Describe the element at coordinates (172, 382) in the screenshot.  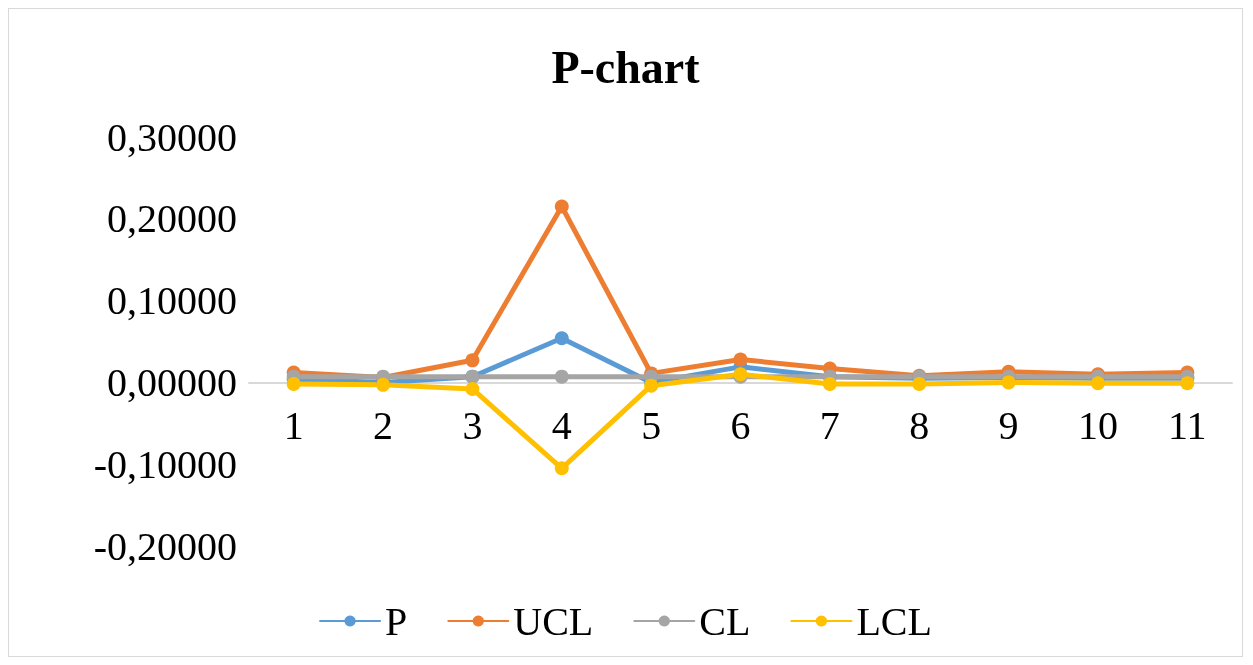
I see `y-tick-label: 0,00000` at that location.